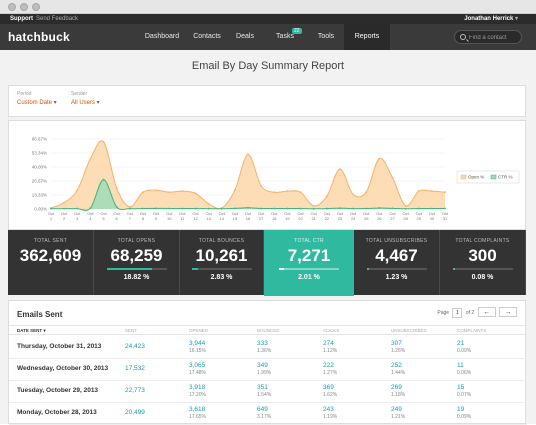 The image size is (536, 425). I want to click on row-bounced: 649 3.17%, so click(264, 413).